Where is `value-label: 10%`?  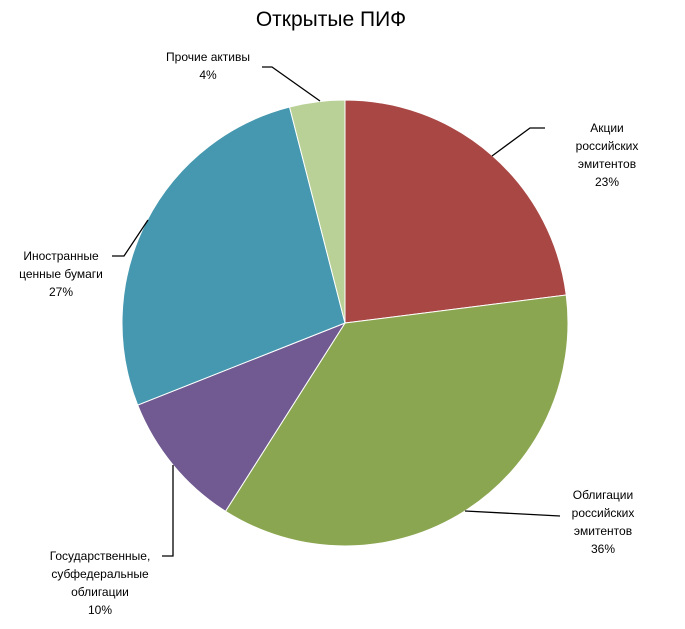 value-label: 10% is located at coordinates (100, 610).